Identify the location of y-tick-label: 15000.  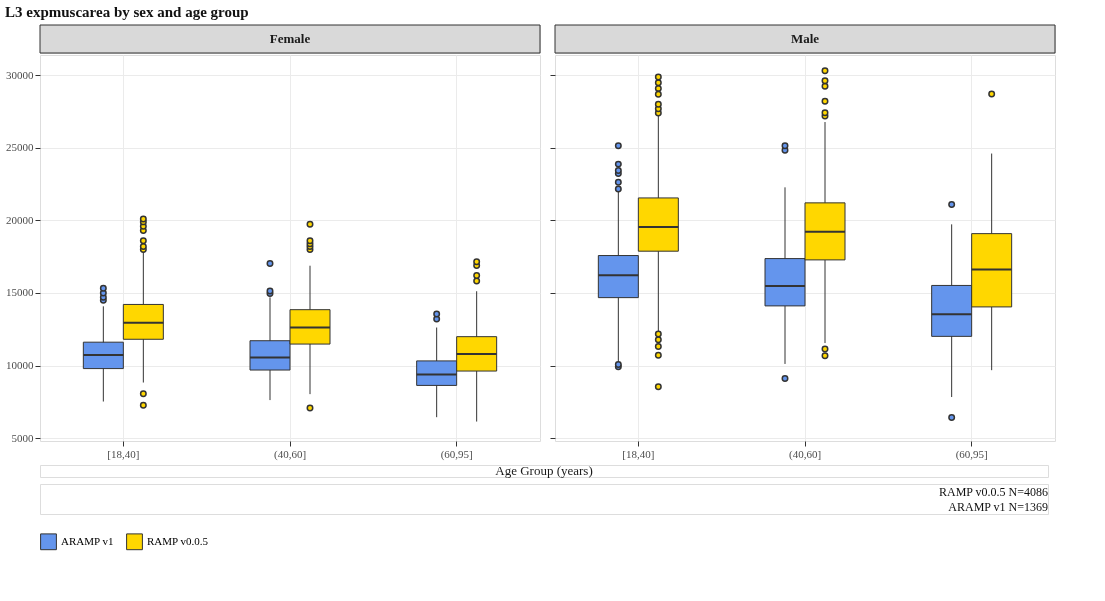
(20, 292).